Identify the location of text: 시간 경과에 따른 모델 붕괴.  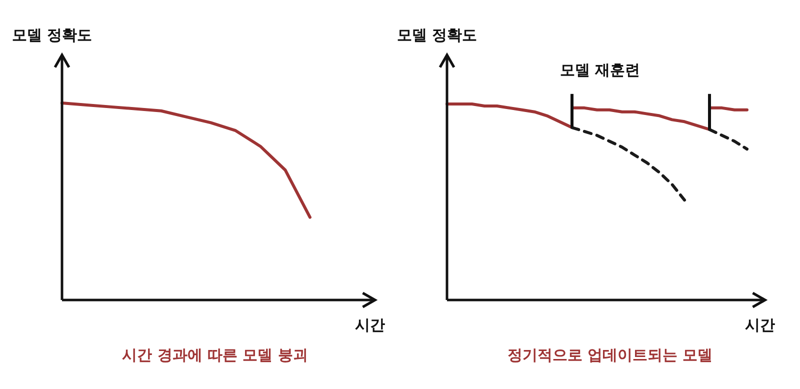
(215, 355).